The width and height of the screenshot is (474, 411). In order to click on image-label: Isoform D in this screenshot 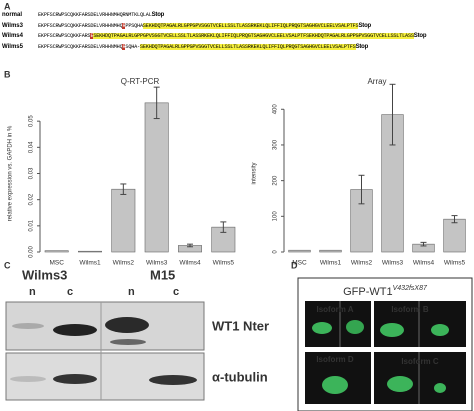, I will do `click(335, 359)`.